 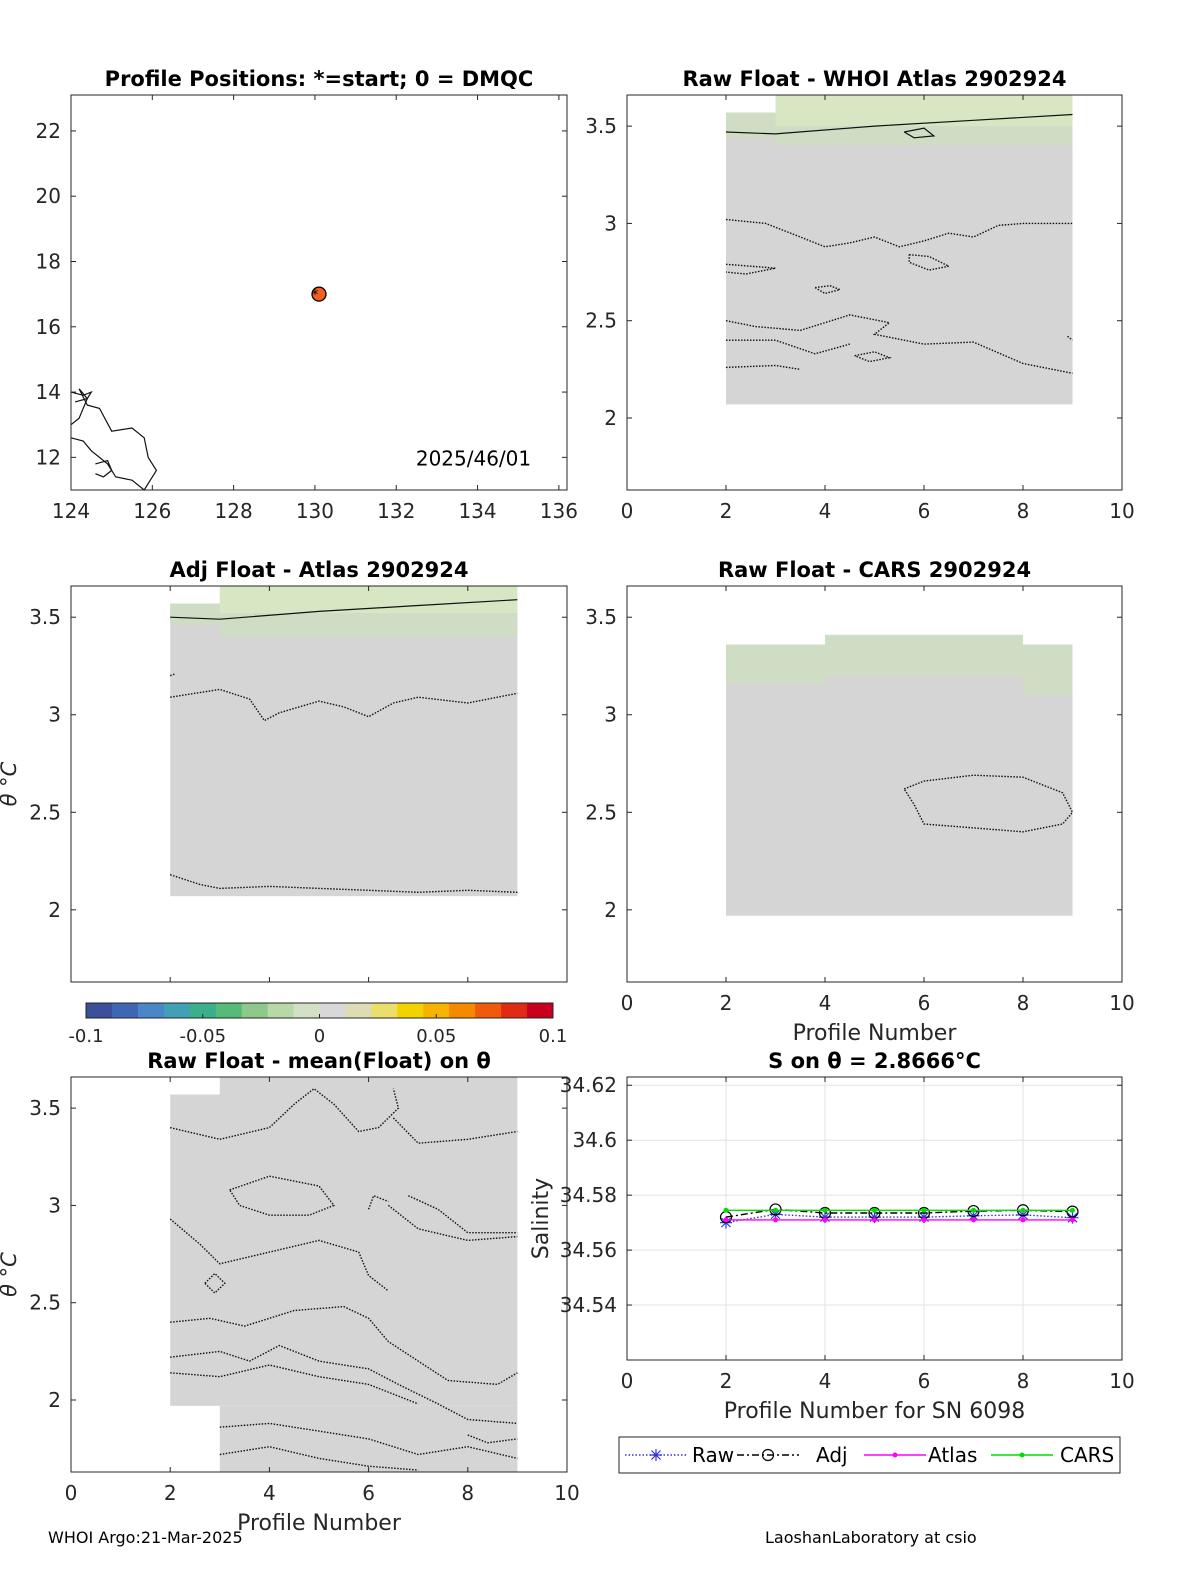 What do you see at coordinates (988, 803) in the screenshot?
I see `raw_cars-contour-dotted` at bounding box center [988, 803].